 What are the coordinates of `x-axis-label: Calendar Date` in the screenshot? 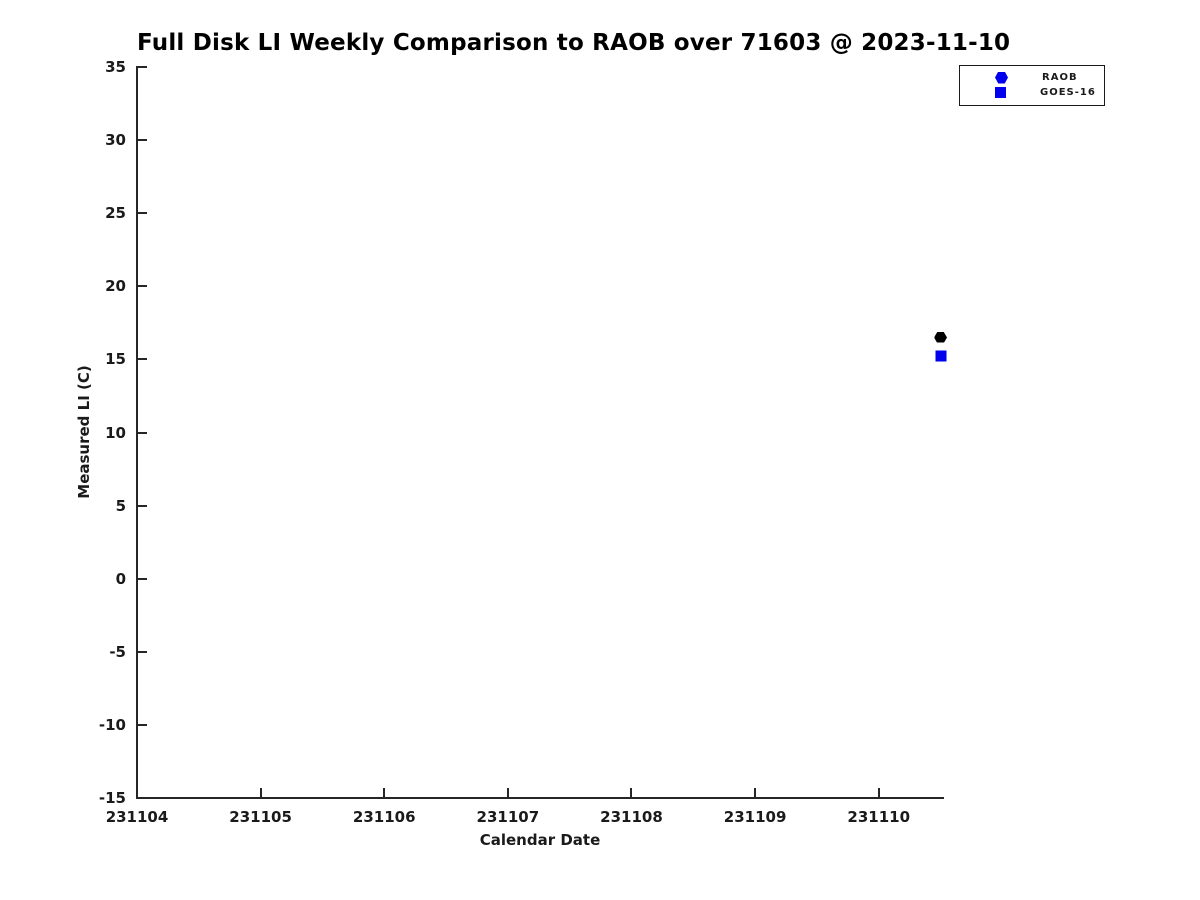 It's located at (540, 840).